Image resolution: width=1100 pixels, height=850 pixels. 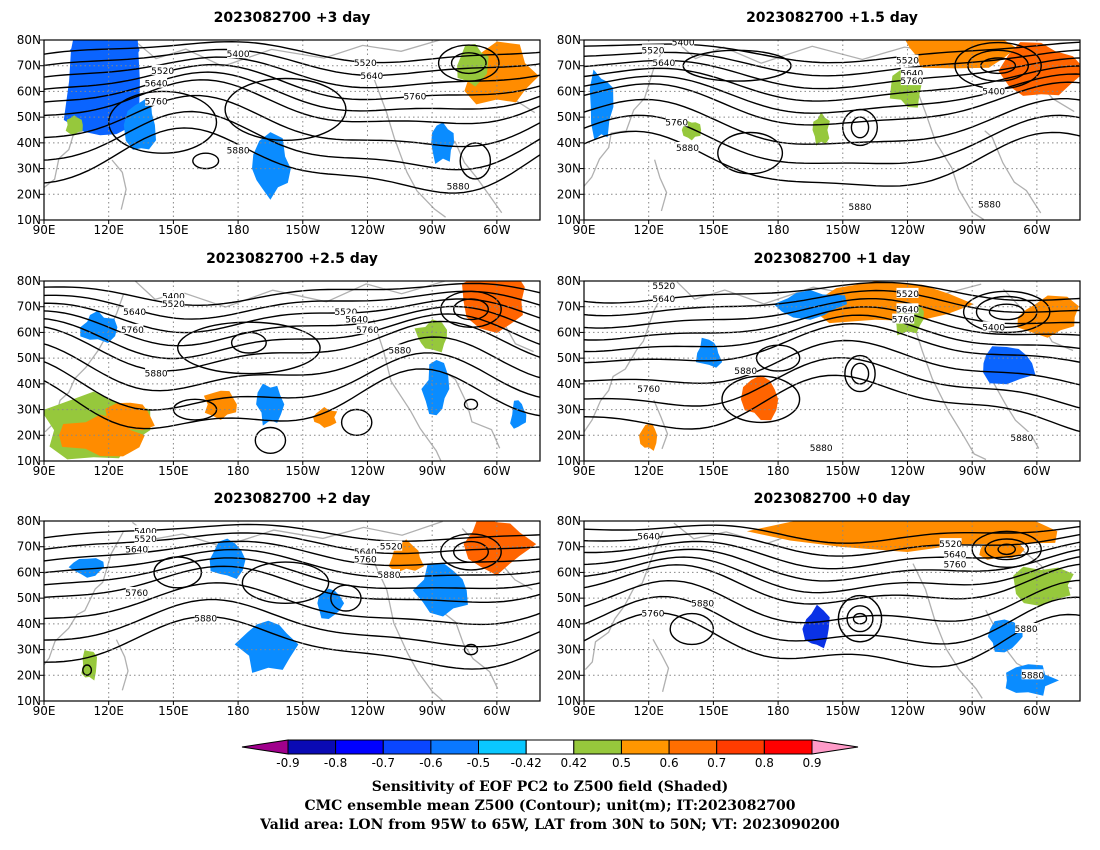 I want to click on colorbar-box, so click(x=788, y=747).